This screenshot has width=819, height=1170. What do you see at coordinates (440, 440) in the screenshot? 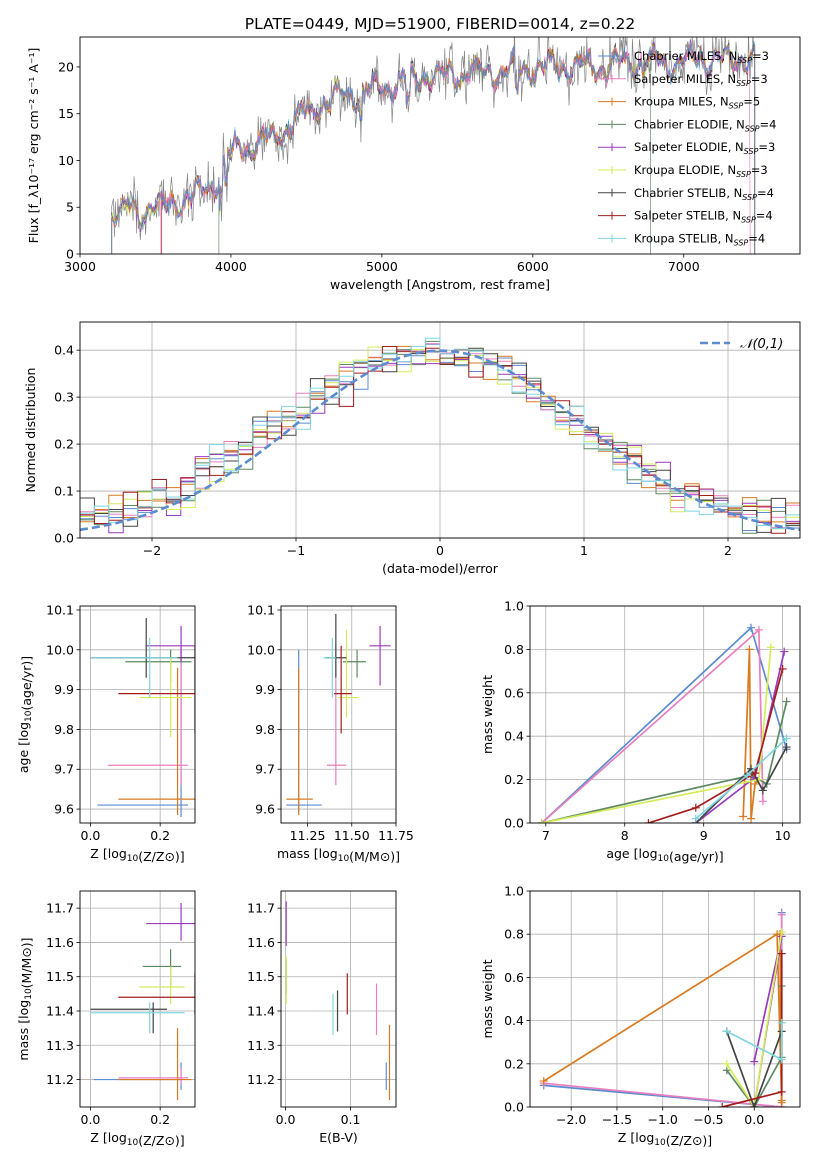
I see `normal-curve` at bounding box center [440, 440].